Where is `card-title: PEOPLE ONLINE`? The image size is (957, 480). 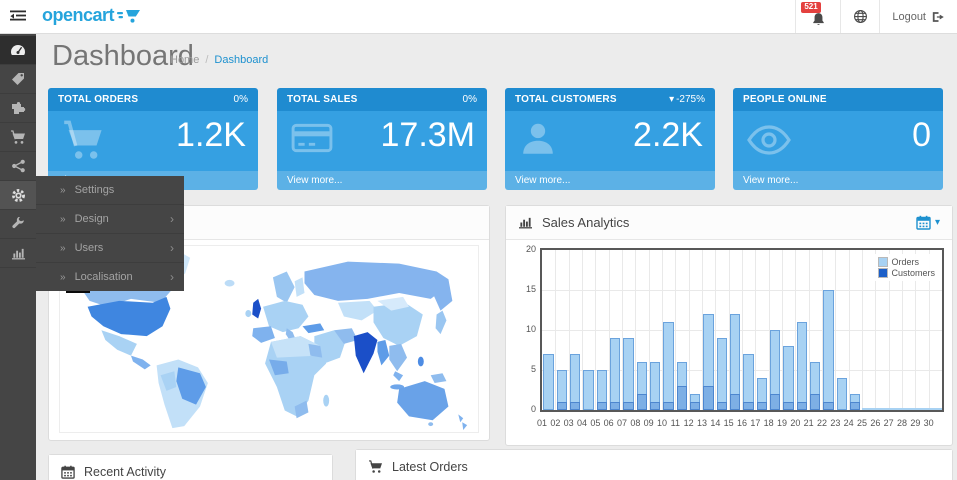
card-title: PEOPLE ONLINE is located at coordinates (785, 99).